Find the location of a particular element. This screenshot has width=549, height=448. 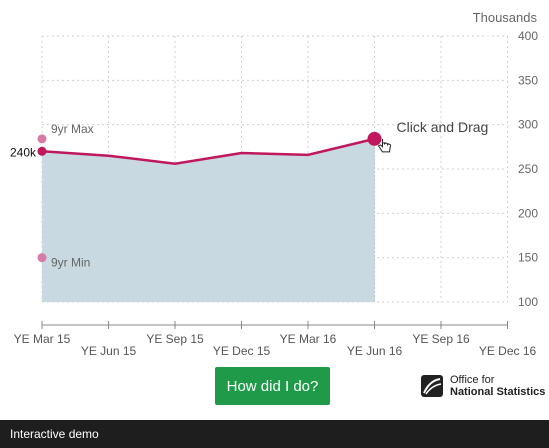

x-tick-label: YE Sep 16 is located at coordinates (441, 339).